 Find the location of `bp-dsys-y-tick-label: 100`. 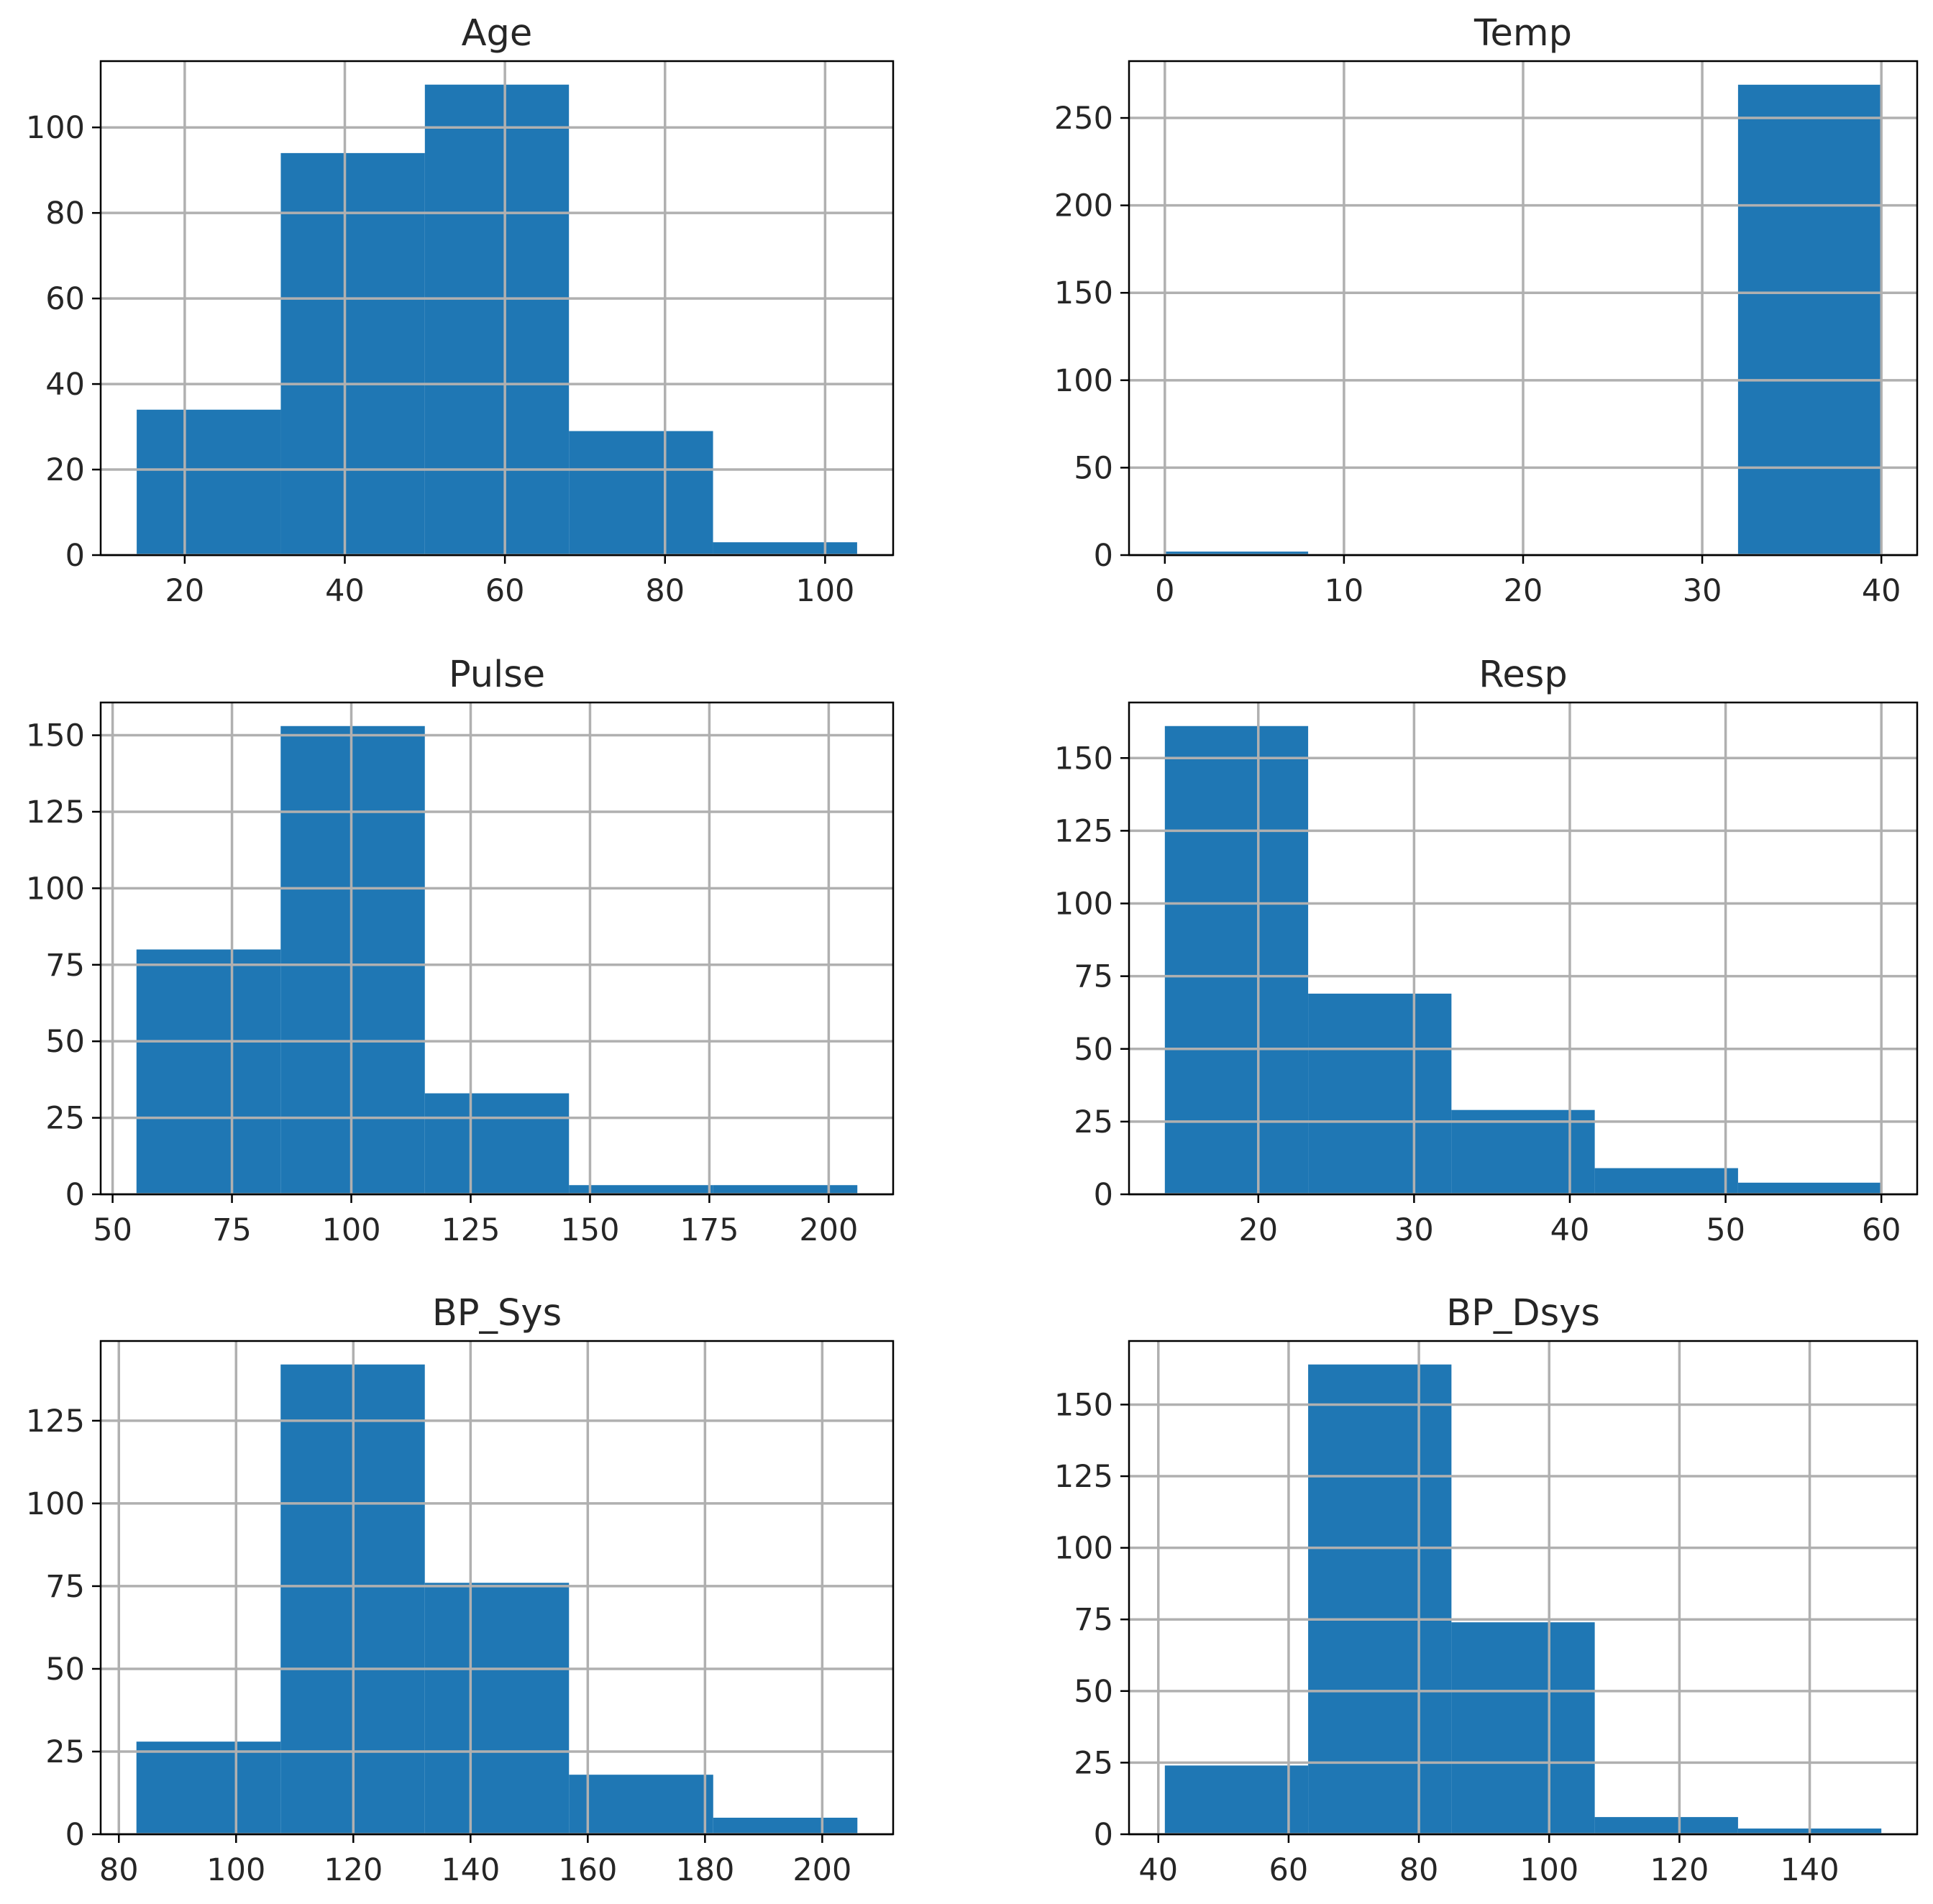

bp-dsys-y-tick-label: 100 is located at coordinates (1083, 1549).